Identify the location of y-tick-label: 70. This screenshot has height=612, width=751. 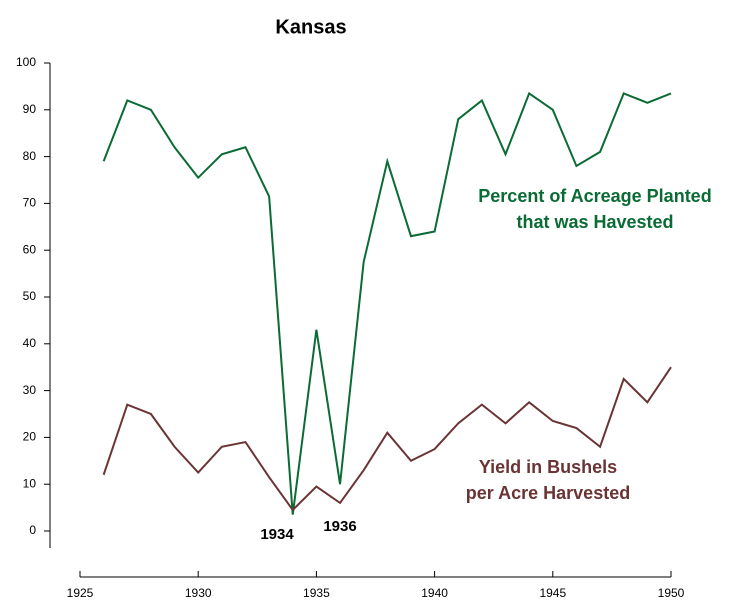
(30, 203).